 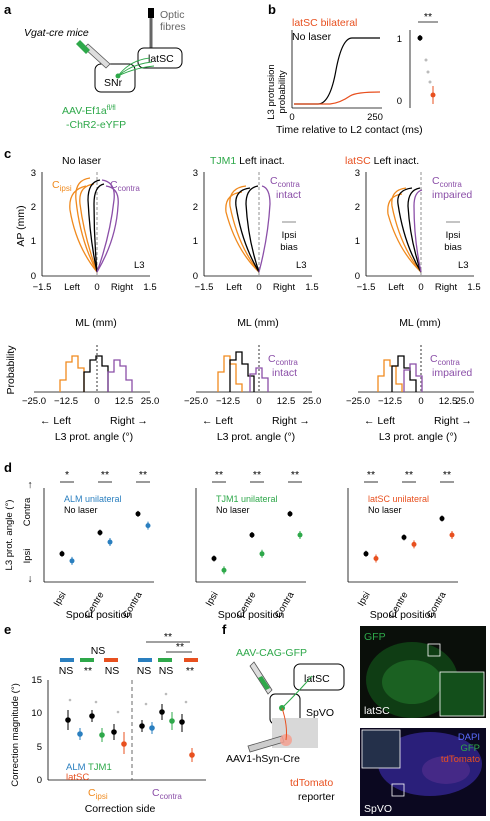 What do you see at coordinates (264, 683) in the screenshot?
I see `f-pipette-tip-icon` at bounding box center [264, 683].